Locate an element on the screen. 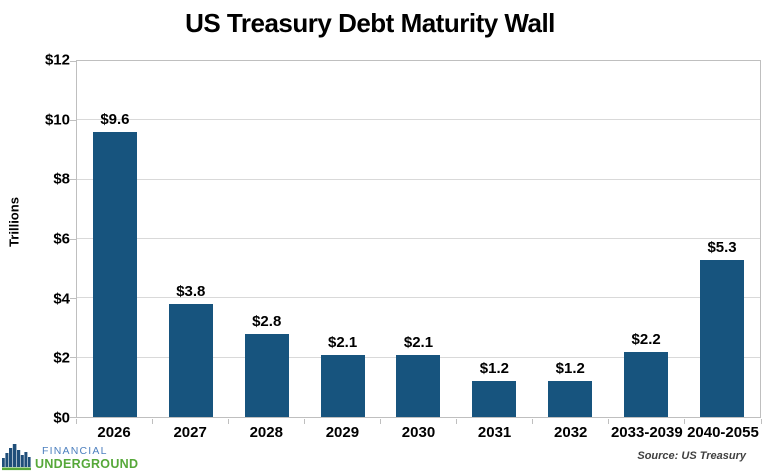 The height and width of the screenshot is (472, 768). bar-column: $5.3 is located at coordinates (722, 239).